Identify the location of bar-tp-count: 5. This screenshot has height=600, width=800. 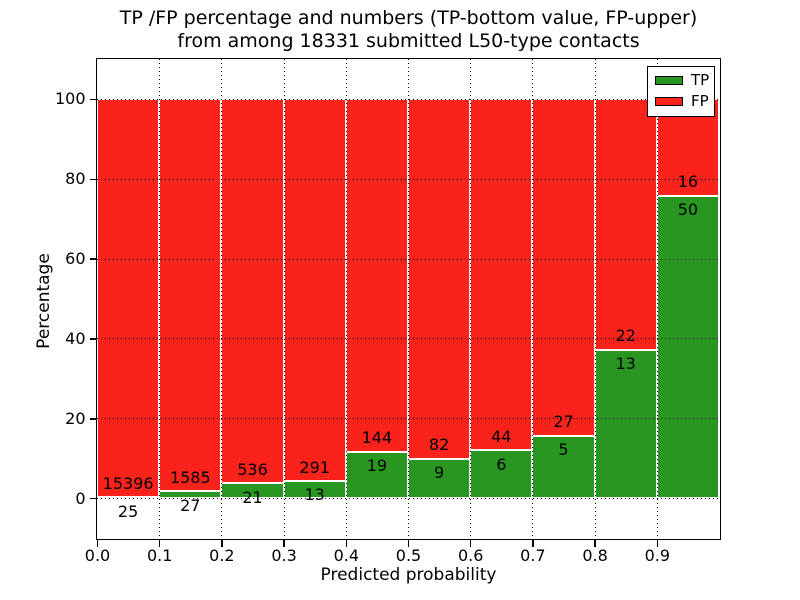
(563, 450).